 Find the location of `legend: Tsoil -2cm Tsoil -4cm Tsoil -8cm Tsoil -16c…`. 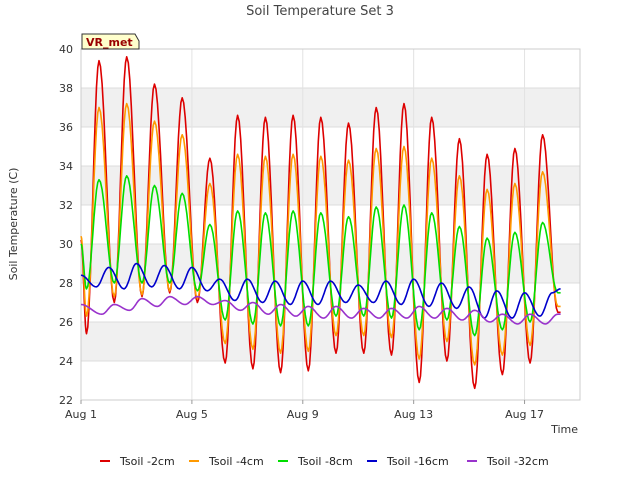

legend: Tsoil -2cm Tsoil -4cm Tsoil -8cm Tsoil -16c… is located at coordinates (324, 461).